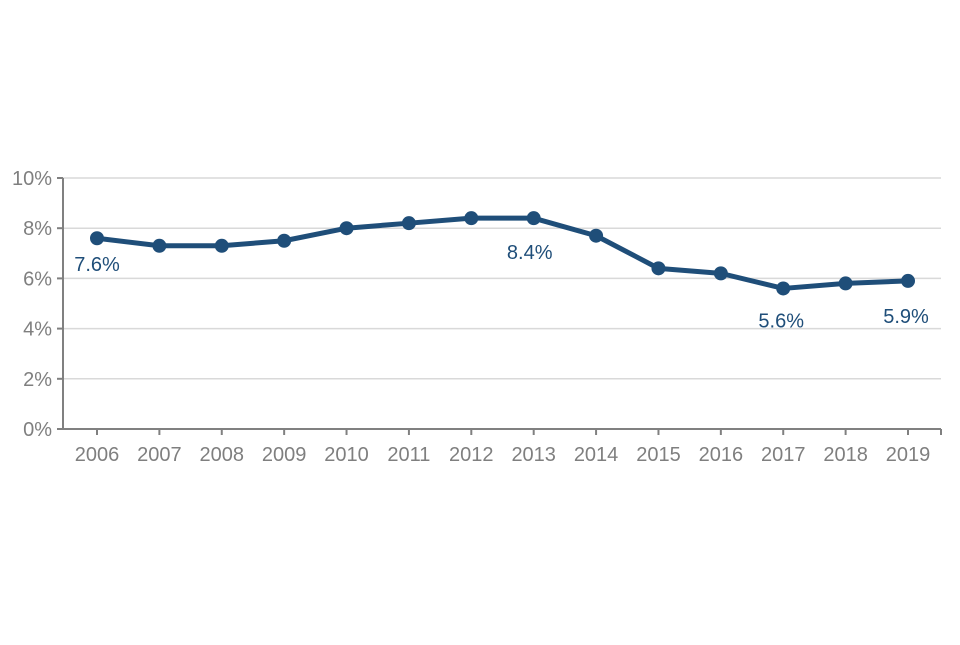  Describe the element at coordinates (222, 455) in the screenshot. I see `x-axis-tick-label: 2008` at that location.